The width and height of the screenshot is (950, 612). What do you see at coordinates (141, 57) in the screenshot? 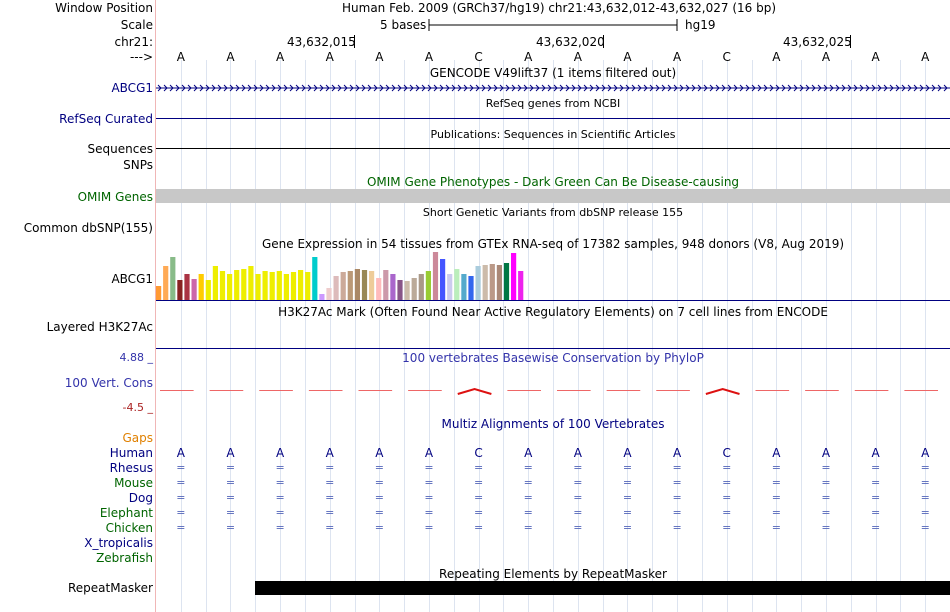
I see `strand-arrow-label: --->` at bounding box center [141, 57].